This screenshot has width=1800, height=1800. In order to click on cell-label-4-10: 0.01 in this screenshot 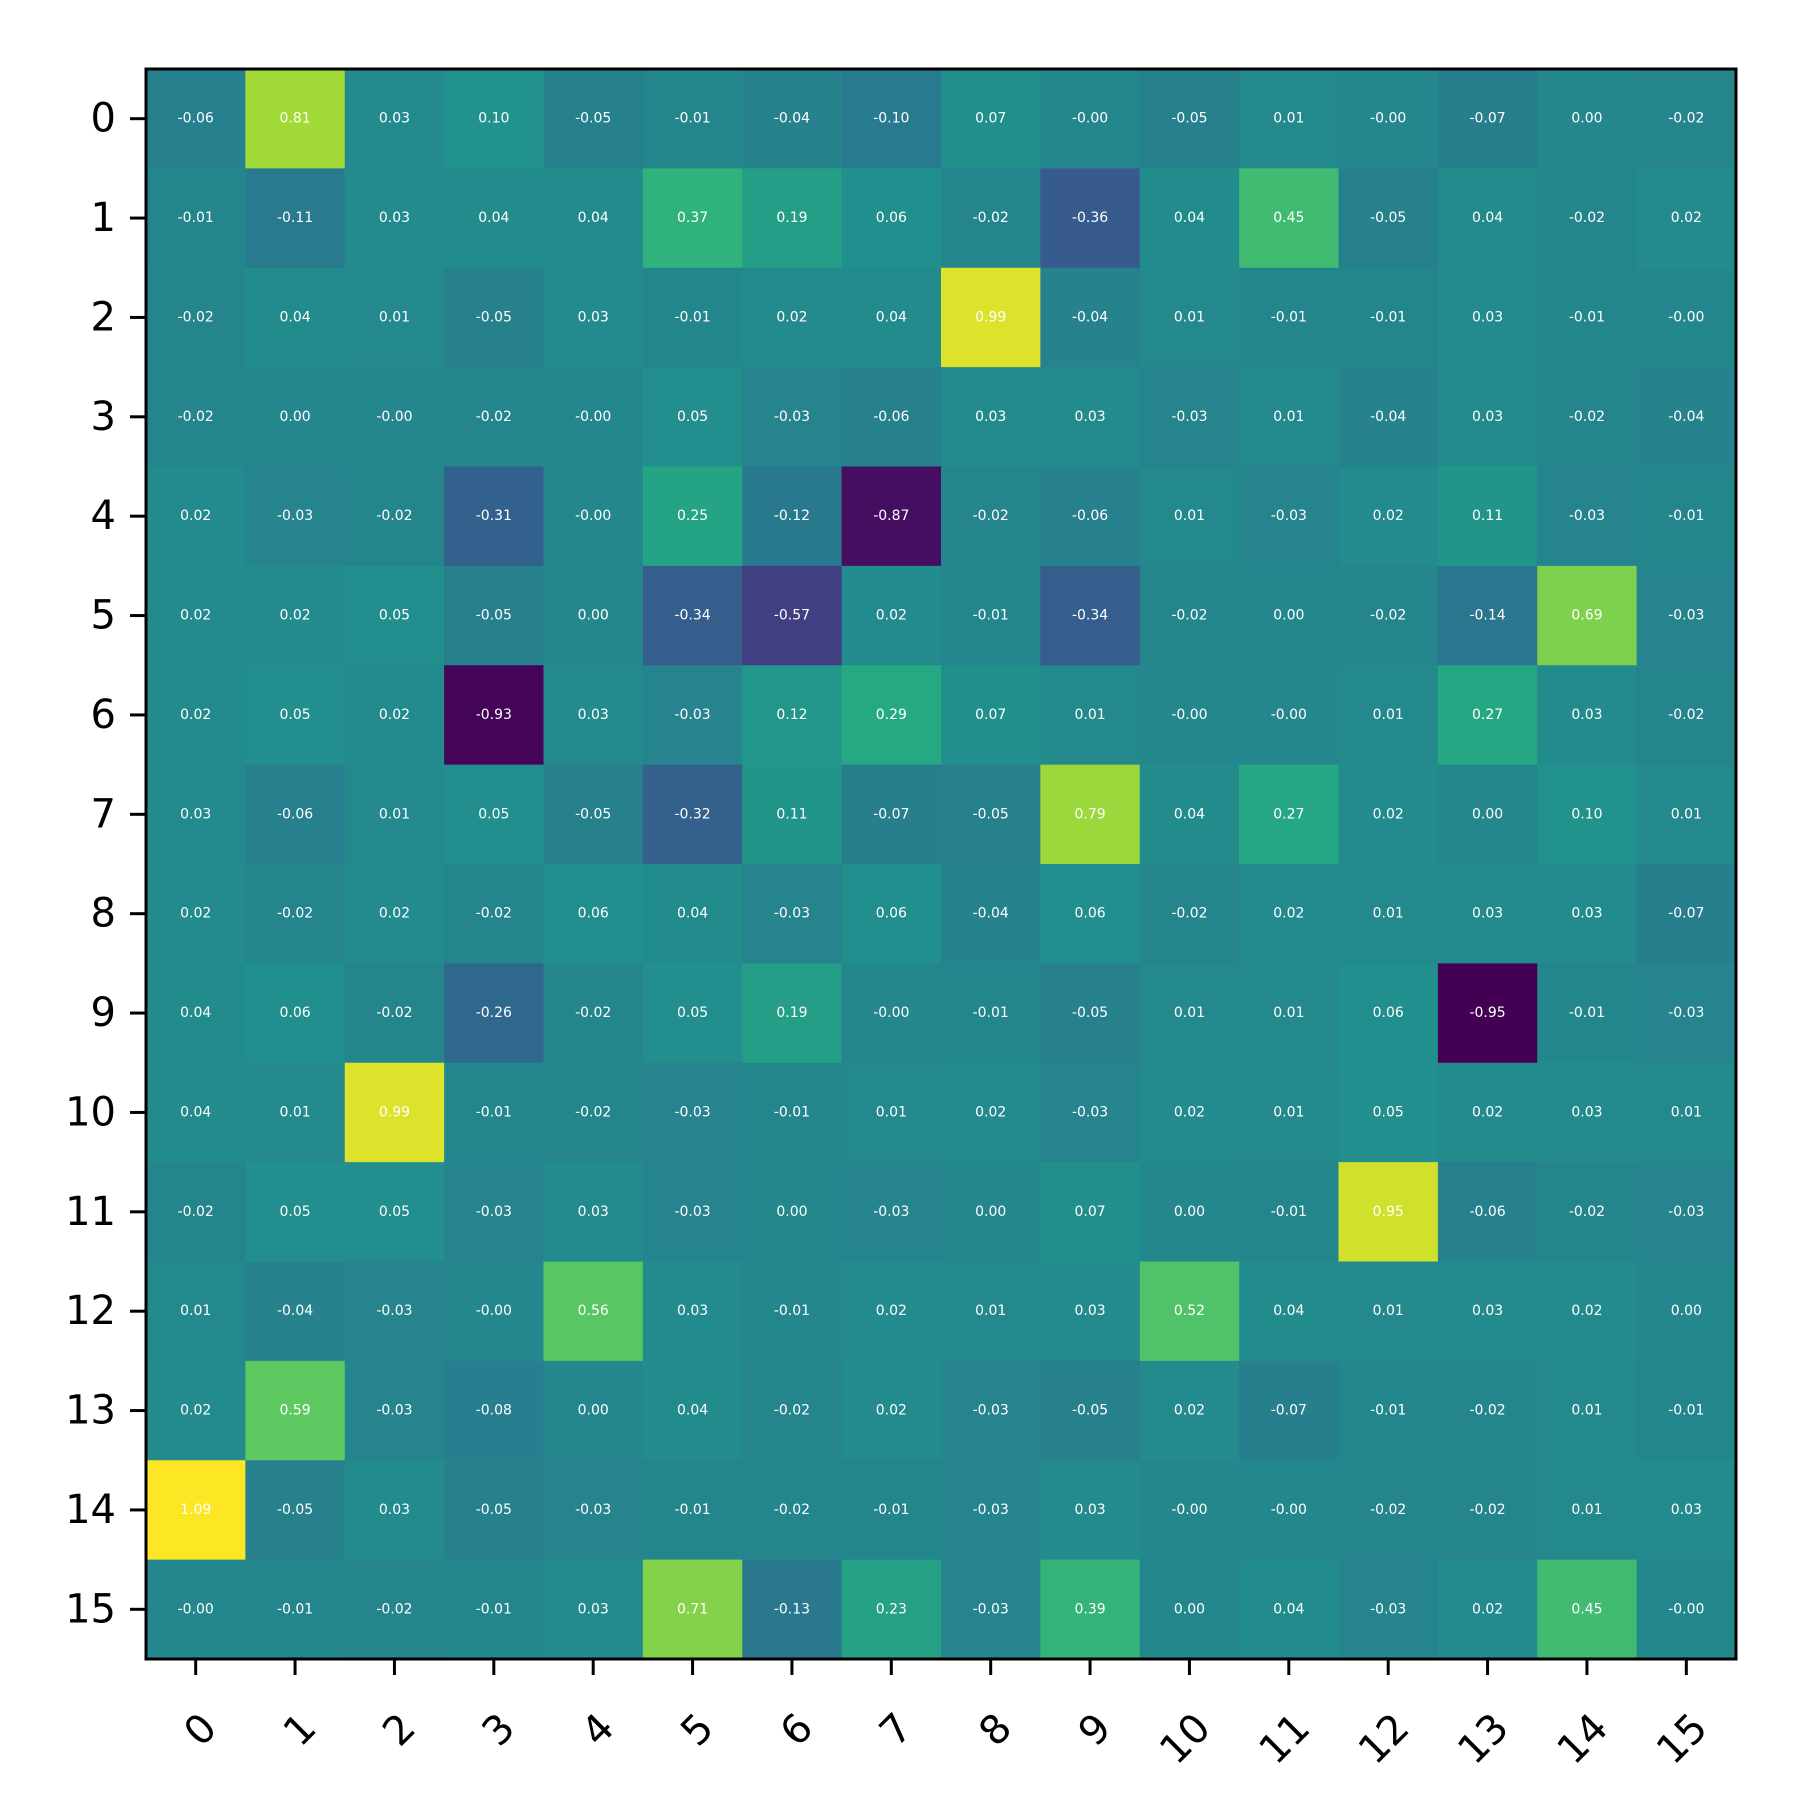, I will do `click(1189, 516)`.